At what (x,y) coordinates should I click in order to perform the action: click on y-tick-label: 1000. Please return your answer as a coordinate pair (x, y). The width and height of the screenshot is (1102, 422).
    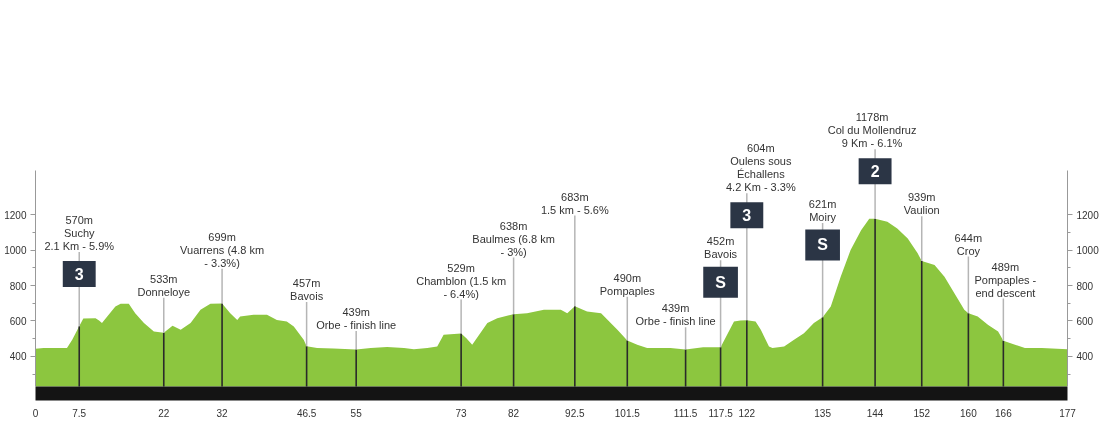
    Looking at the image, I should click on (15, 251).